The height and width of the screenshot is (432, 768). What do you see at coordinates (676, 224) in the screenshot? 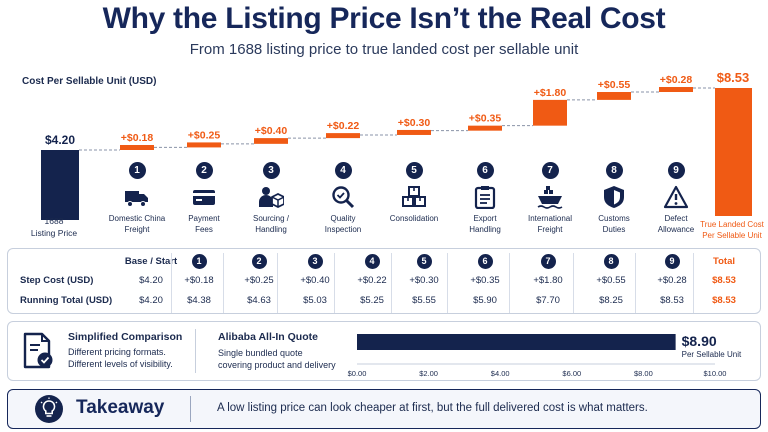
I see `step-label: Defect Allowance` at bounding box center [676, 224].